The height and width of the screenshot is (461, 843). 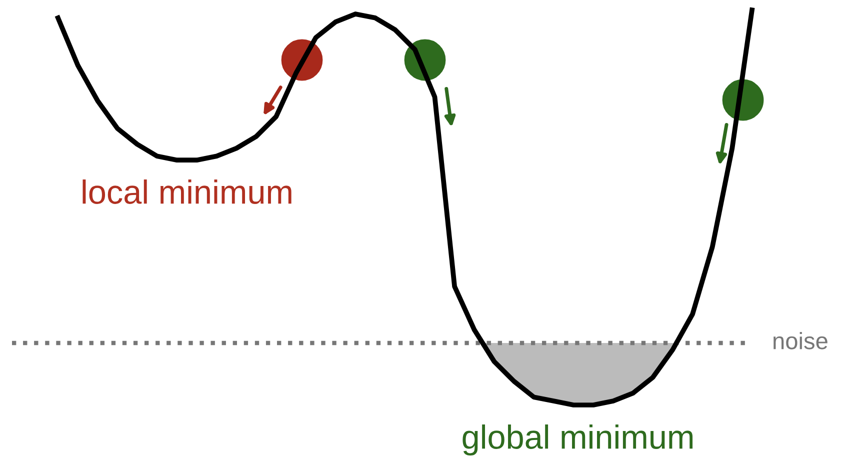 I want to click on annotation: local minimum, so click(x=187, y=191).